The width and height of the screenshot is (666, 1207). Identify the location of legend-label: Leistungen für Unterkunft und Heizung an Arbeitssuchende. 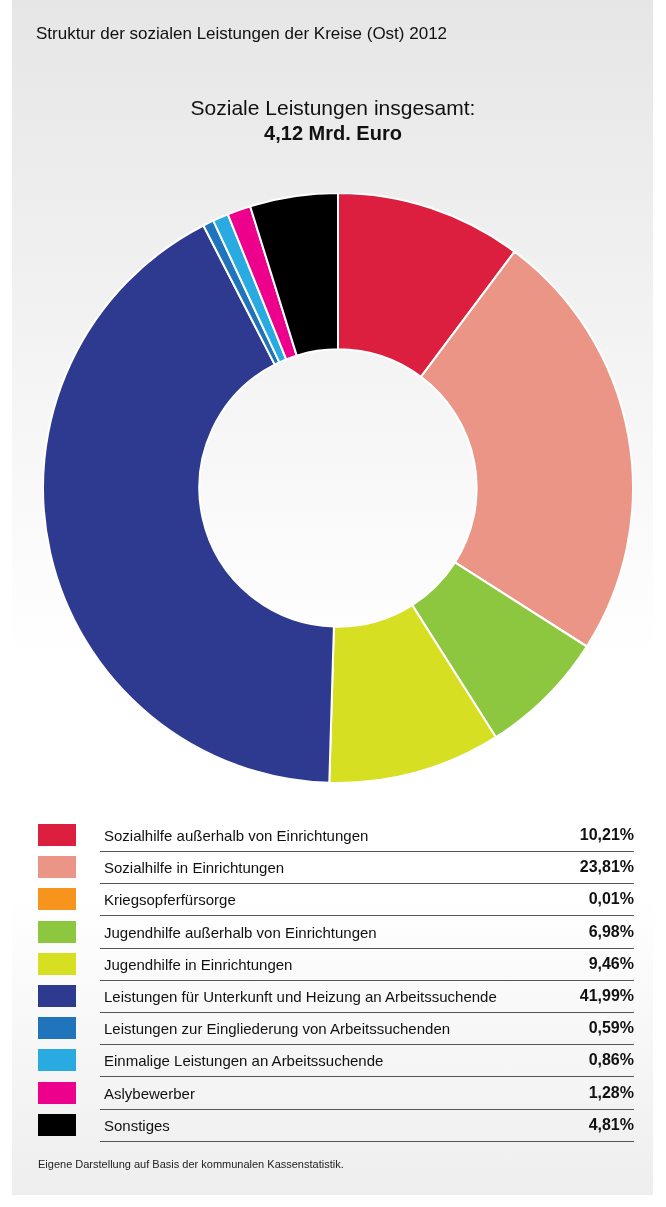
(300, 996).